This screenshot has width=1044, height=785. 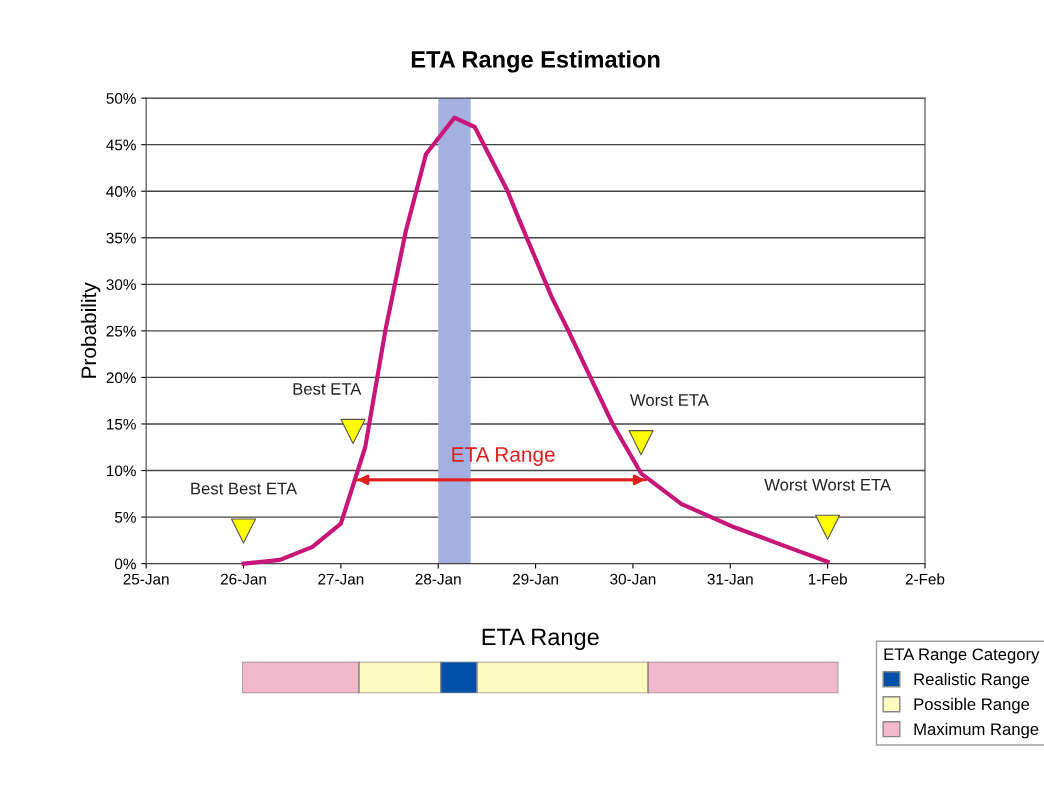 I want to click on legend-title: ETA Range Category, so click(x=962, y=656).